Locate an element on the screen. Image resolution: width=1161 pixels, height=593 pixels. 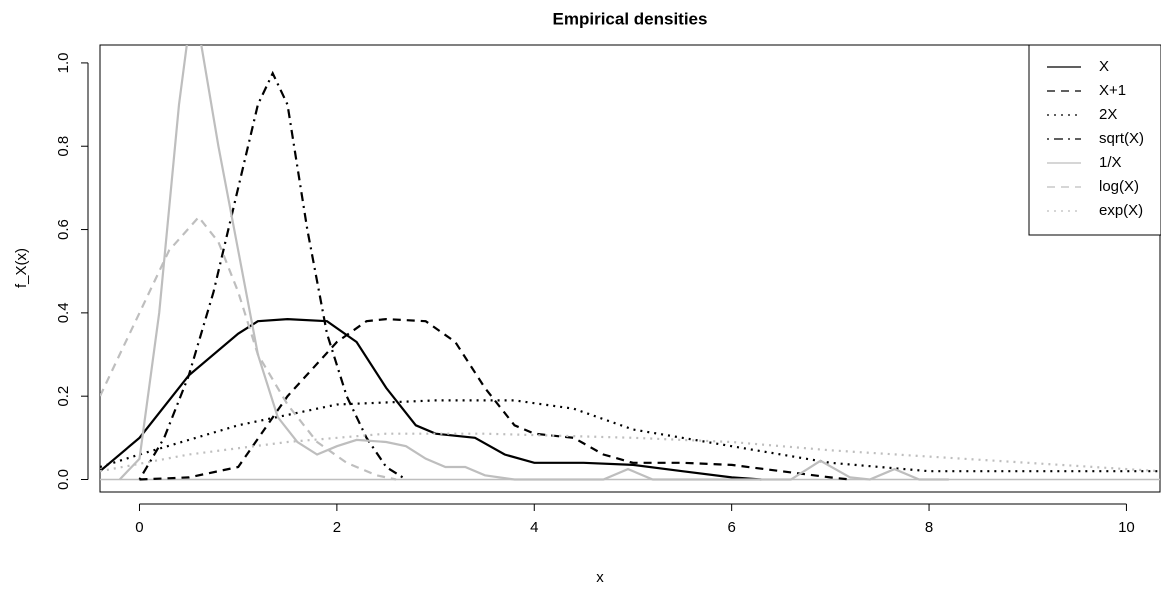
y-tick-label: 0.0 is located at coordinates (63, 479).